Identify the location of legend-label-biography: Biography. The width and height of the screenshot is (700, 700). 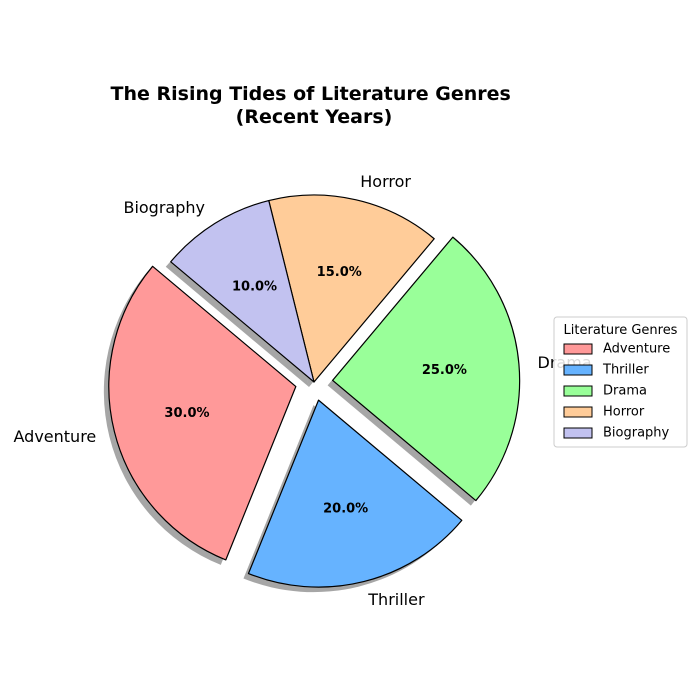
(636, 433).